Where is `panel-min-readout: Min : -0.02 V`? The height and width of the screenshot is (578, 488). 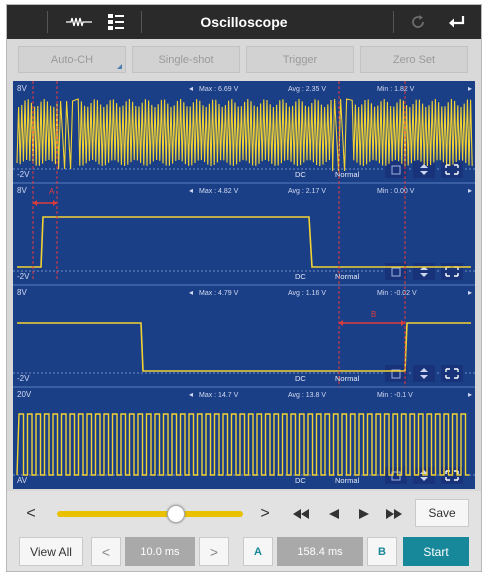
panel-min-readout: Min : -0.02 V is located at coordinates (397, 293).